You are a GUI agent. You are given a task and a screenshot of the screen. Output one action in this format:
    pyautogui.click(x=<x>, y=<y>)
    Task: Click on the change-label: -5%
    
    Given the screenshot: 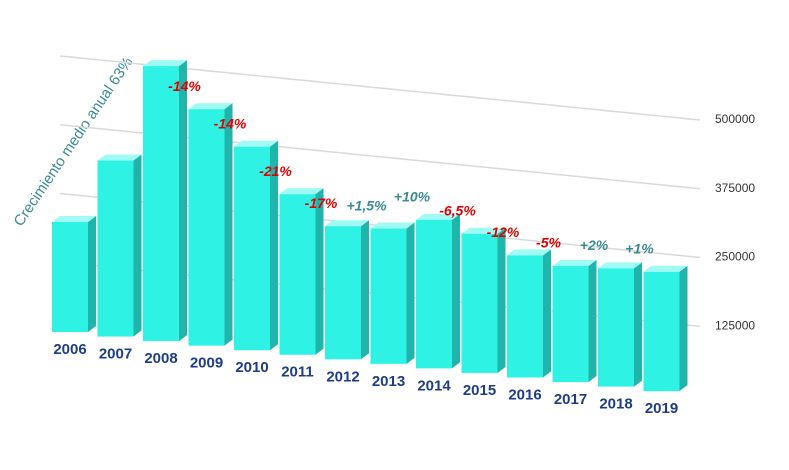 What is the action you would take?
    pyautogui.click(x=548, y=243)
    